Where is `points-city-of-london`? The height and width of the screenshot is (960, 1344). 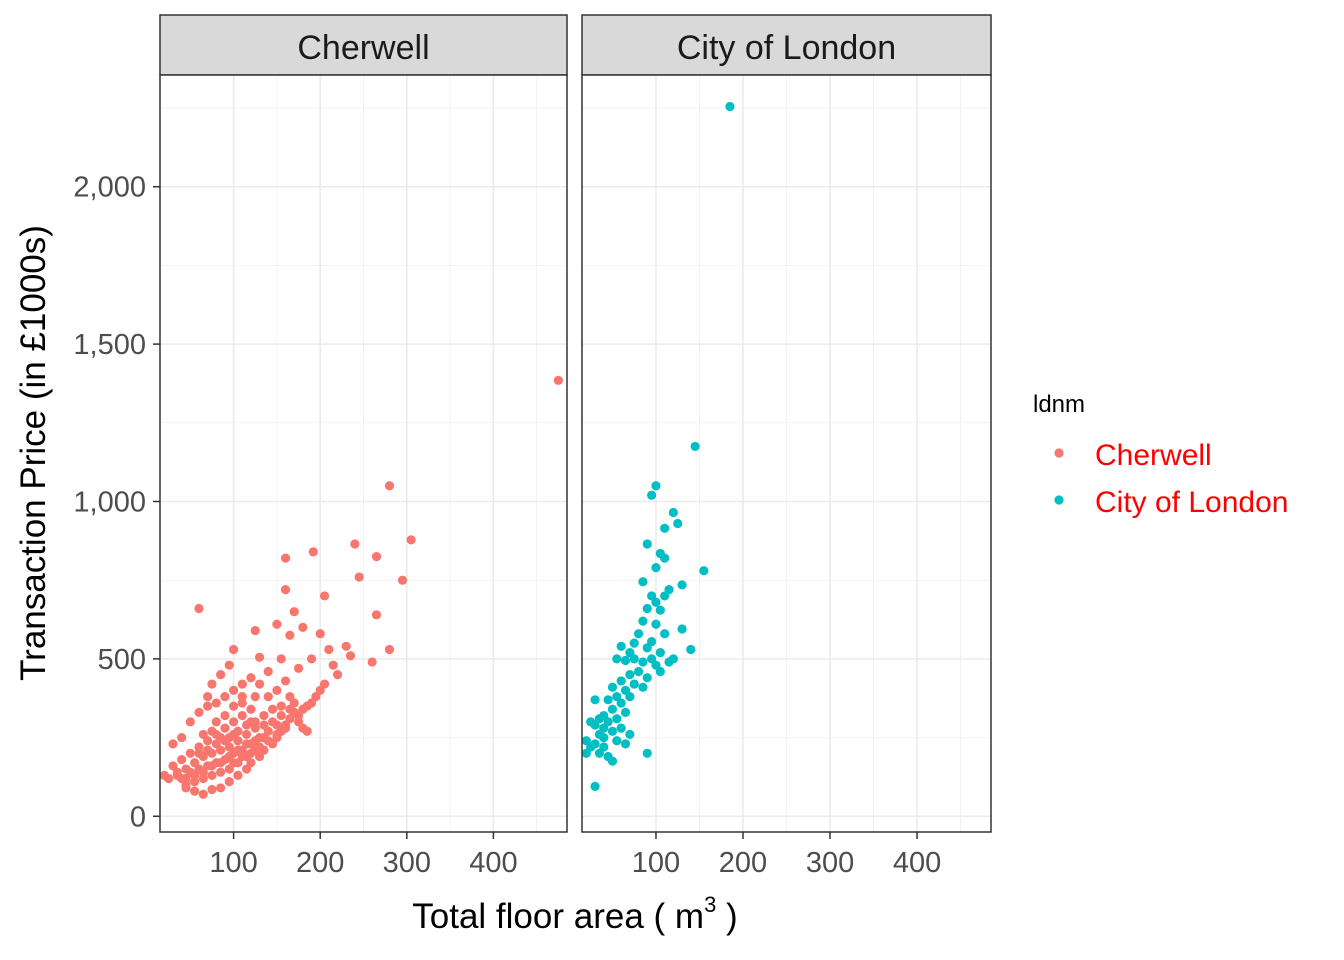 points-city-of-london is located at coordinates (658, 446).